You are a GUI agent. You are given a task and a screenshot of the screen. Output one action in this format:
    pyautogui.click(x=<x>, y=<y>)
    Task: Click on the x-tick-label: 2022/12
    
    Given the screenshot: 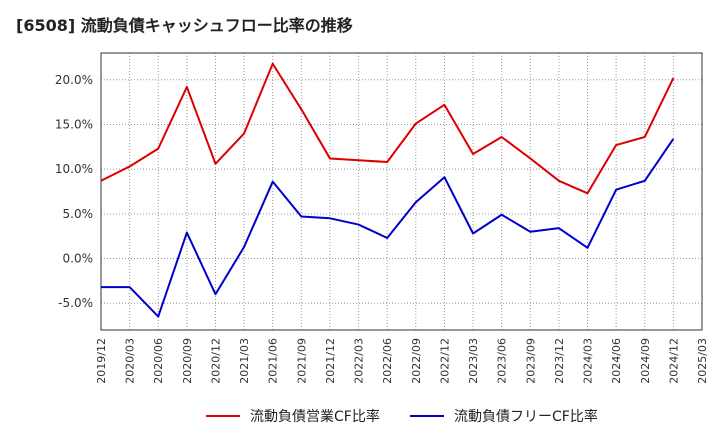 What is the action you would take?
    pyautogui.click(x=444, y=361)
    